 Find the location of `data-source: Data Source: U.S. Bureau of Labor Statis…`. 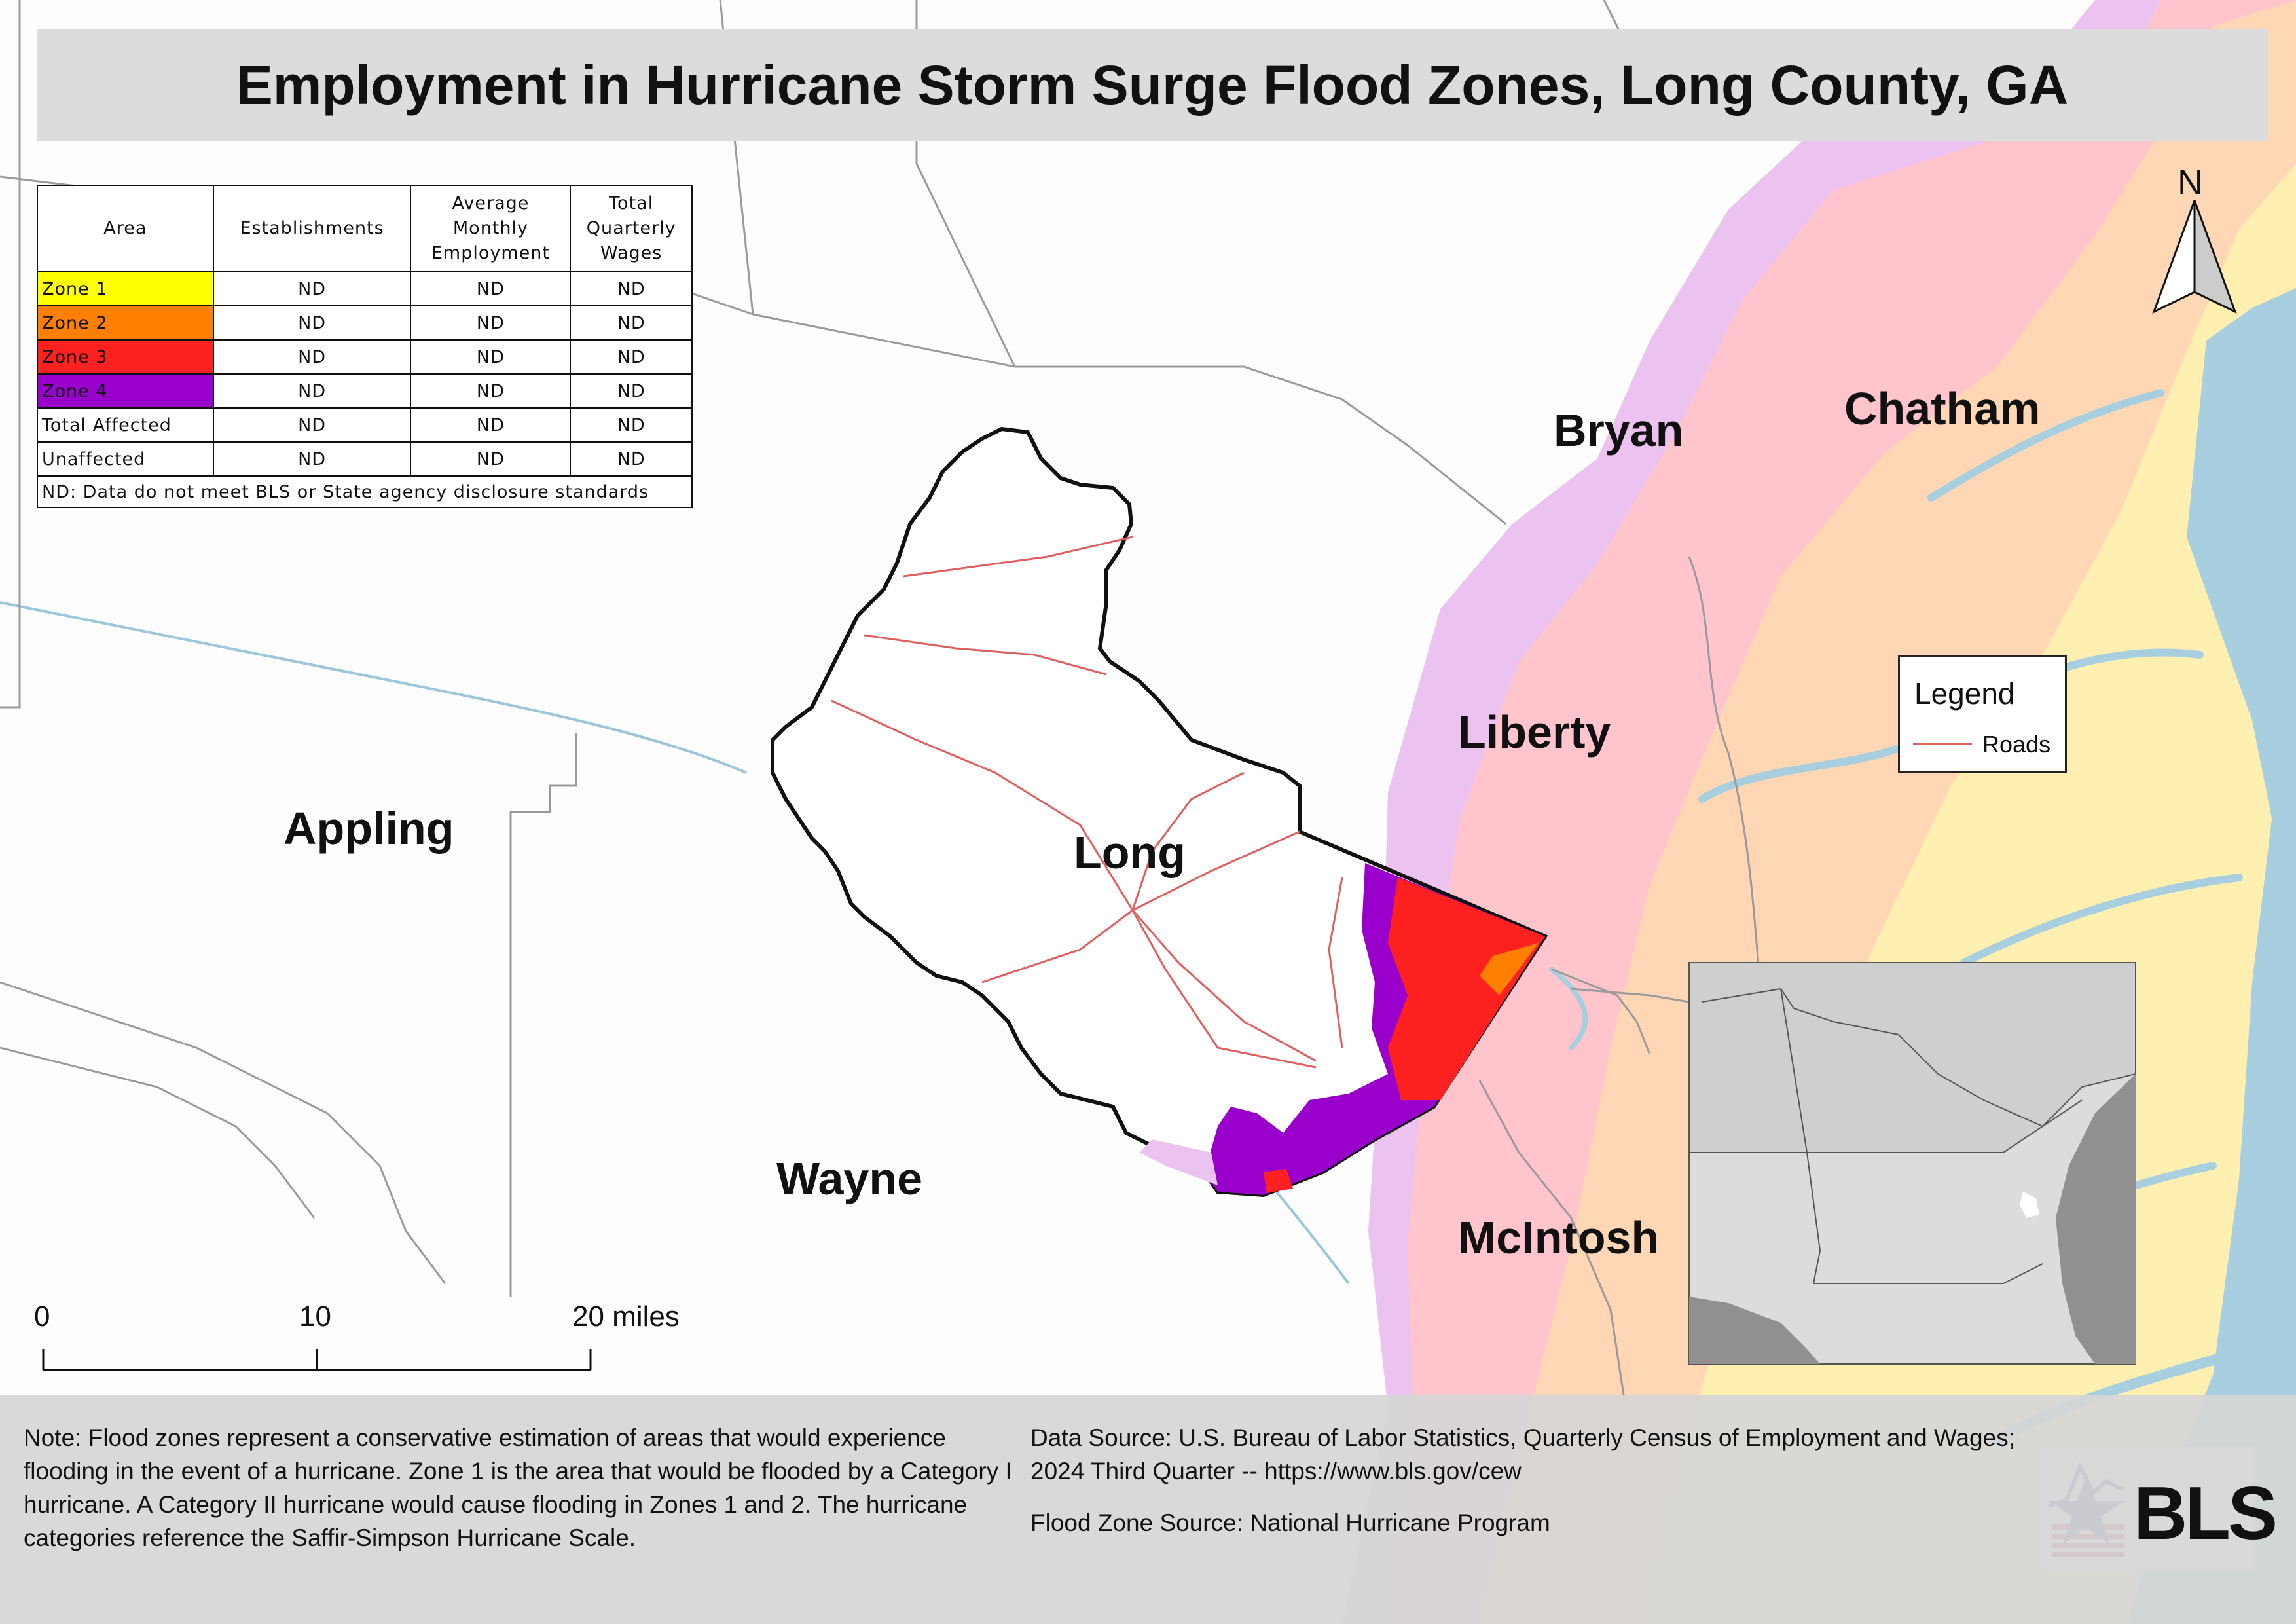

data-source: Data Source: U.S. Bureau of Labor Statis… is located at coordinates (1522, 1454).